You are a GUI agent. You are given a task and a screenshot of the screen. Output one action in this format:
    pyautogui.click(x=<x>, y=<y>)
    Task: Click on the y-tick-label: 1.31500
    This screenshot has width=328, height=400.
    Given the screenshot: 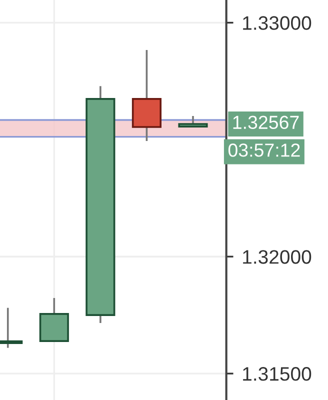 What is the action you would take?
    pyautogui.click(x=277, y=374)
    